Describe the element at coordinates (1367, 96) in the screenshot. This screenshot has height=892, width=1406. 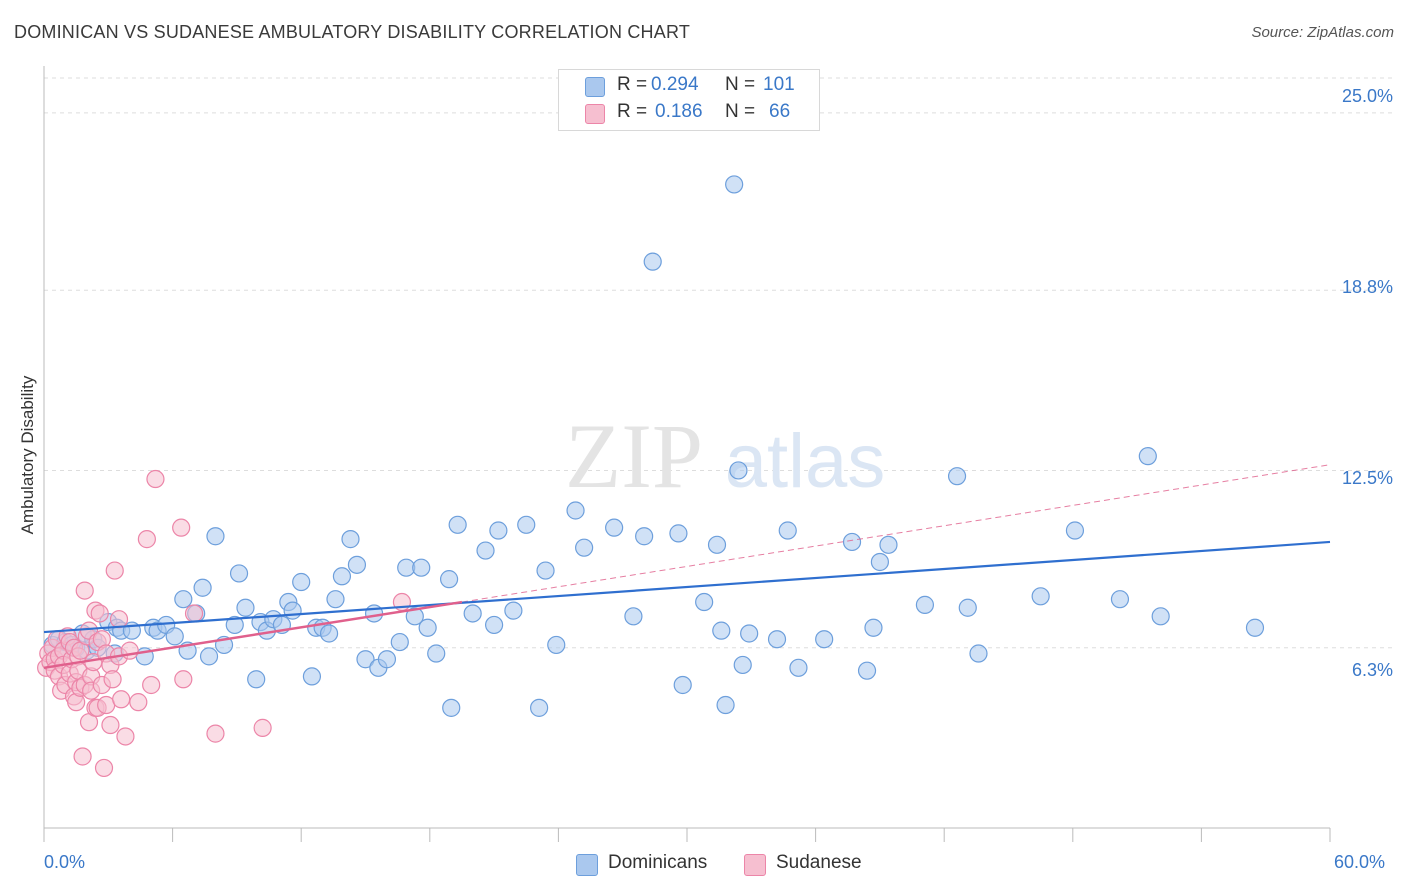
I see `y-tick-label-25: 25.0%` at that location.